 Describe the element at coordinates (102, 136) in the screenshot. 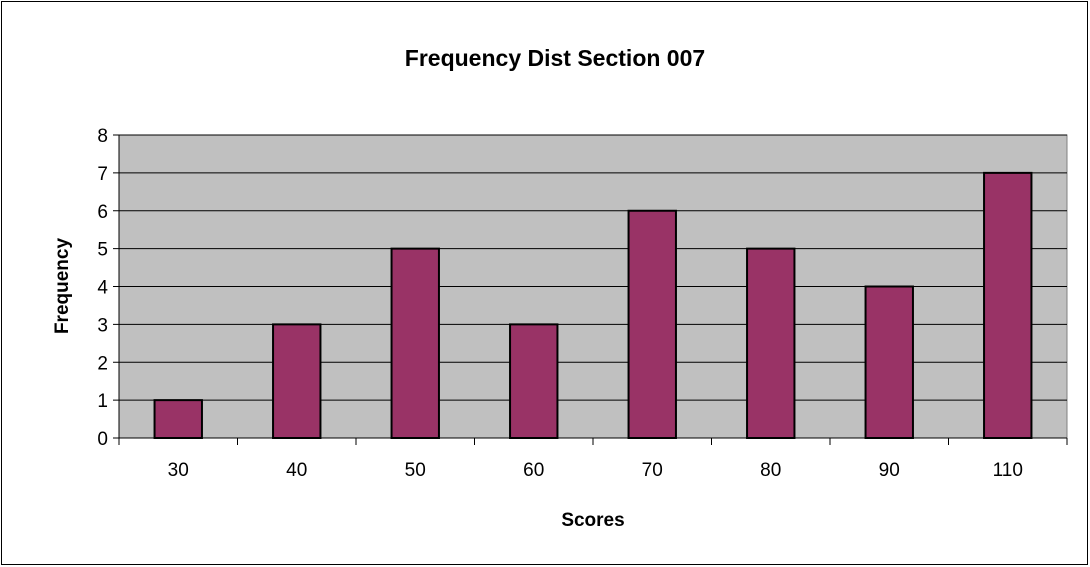

I see `y-tick-label: 8` at that location.